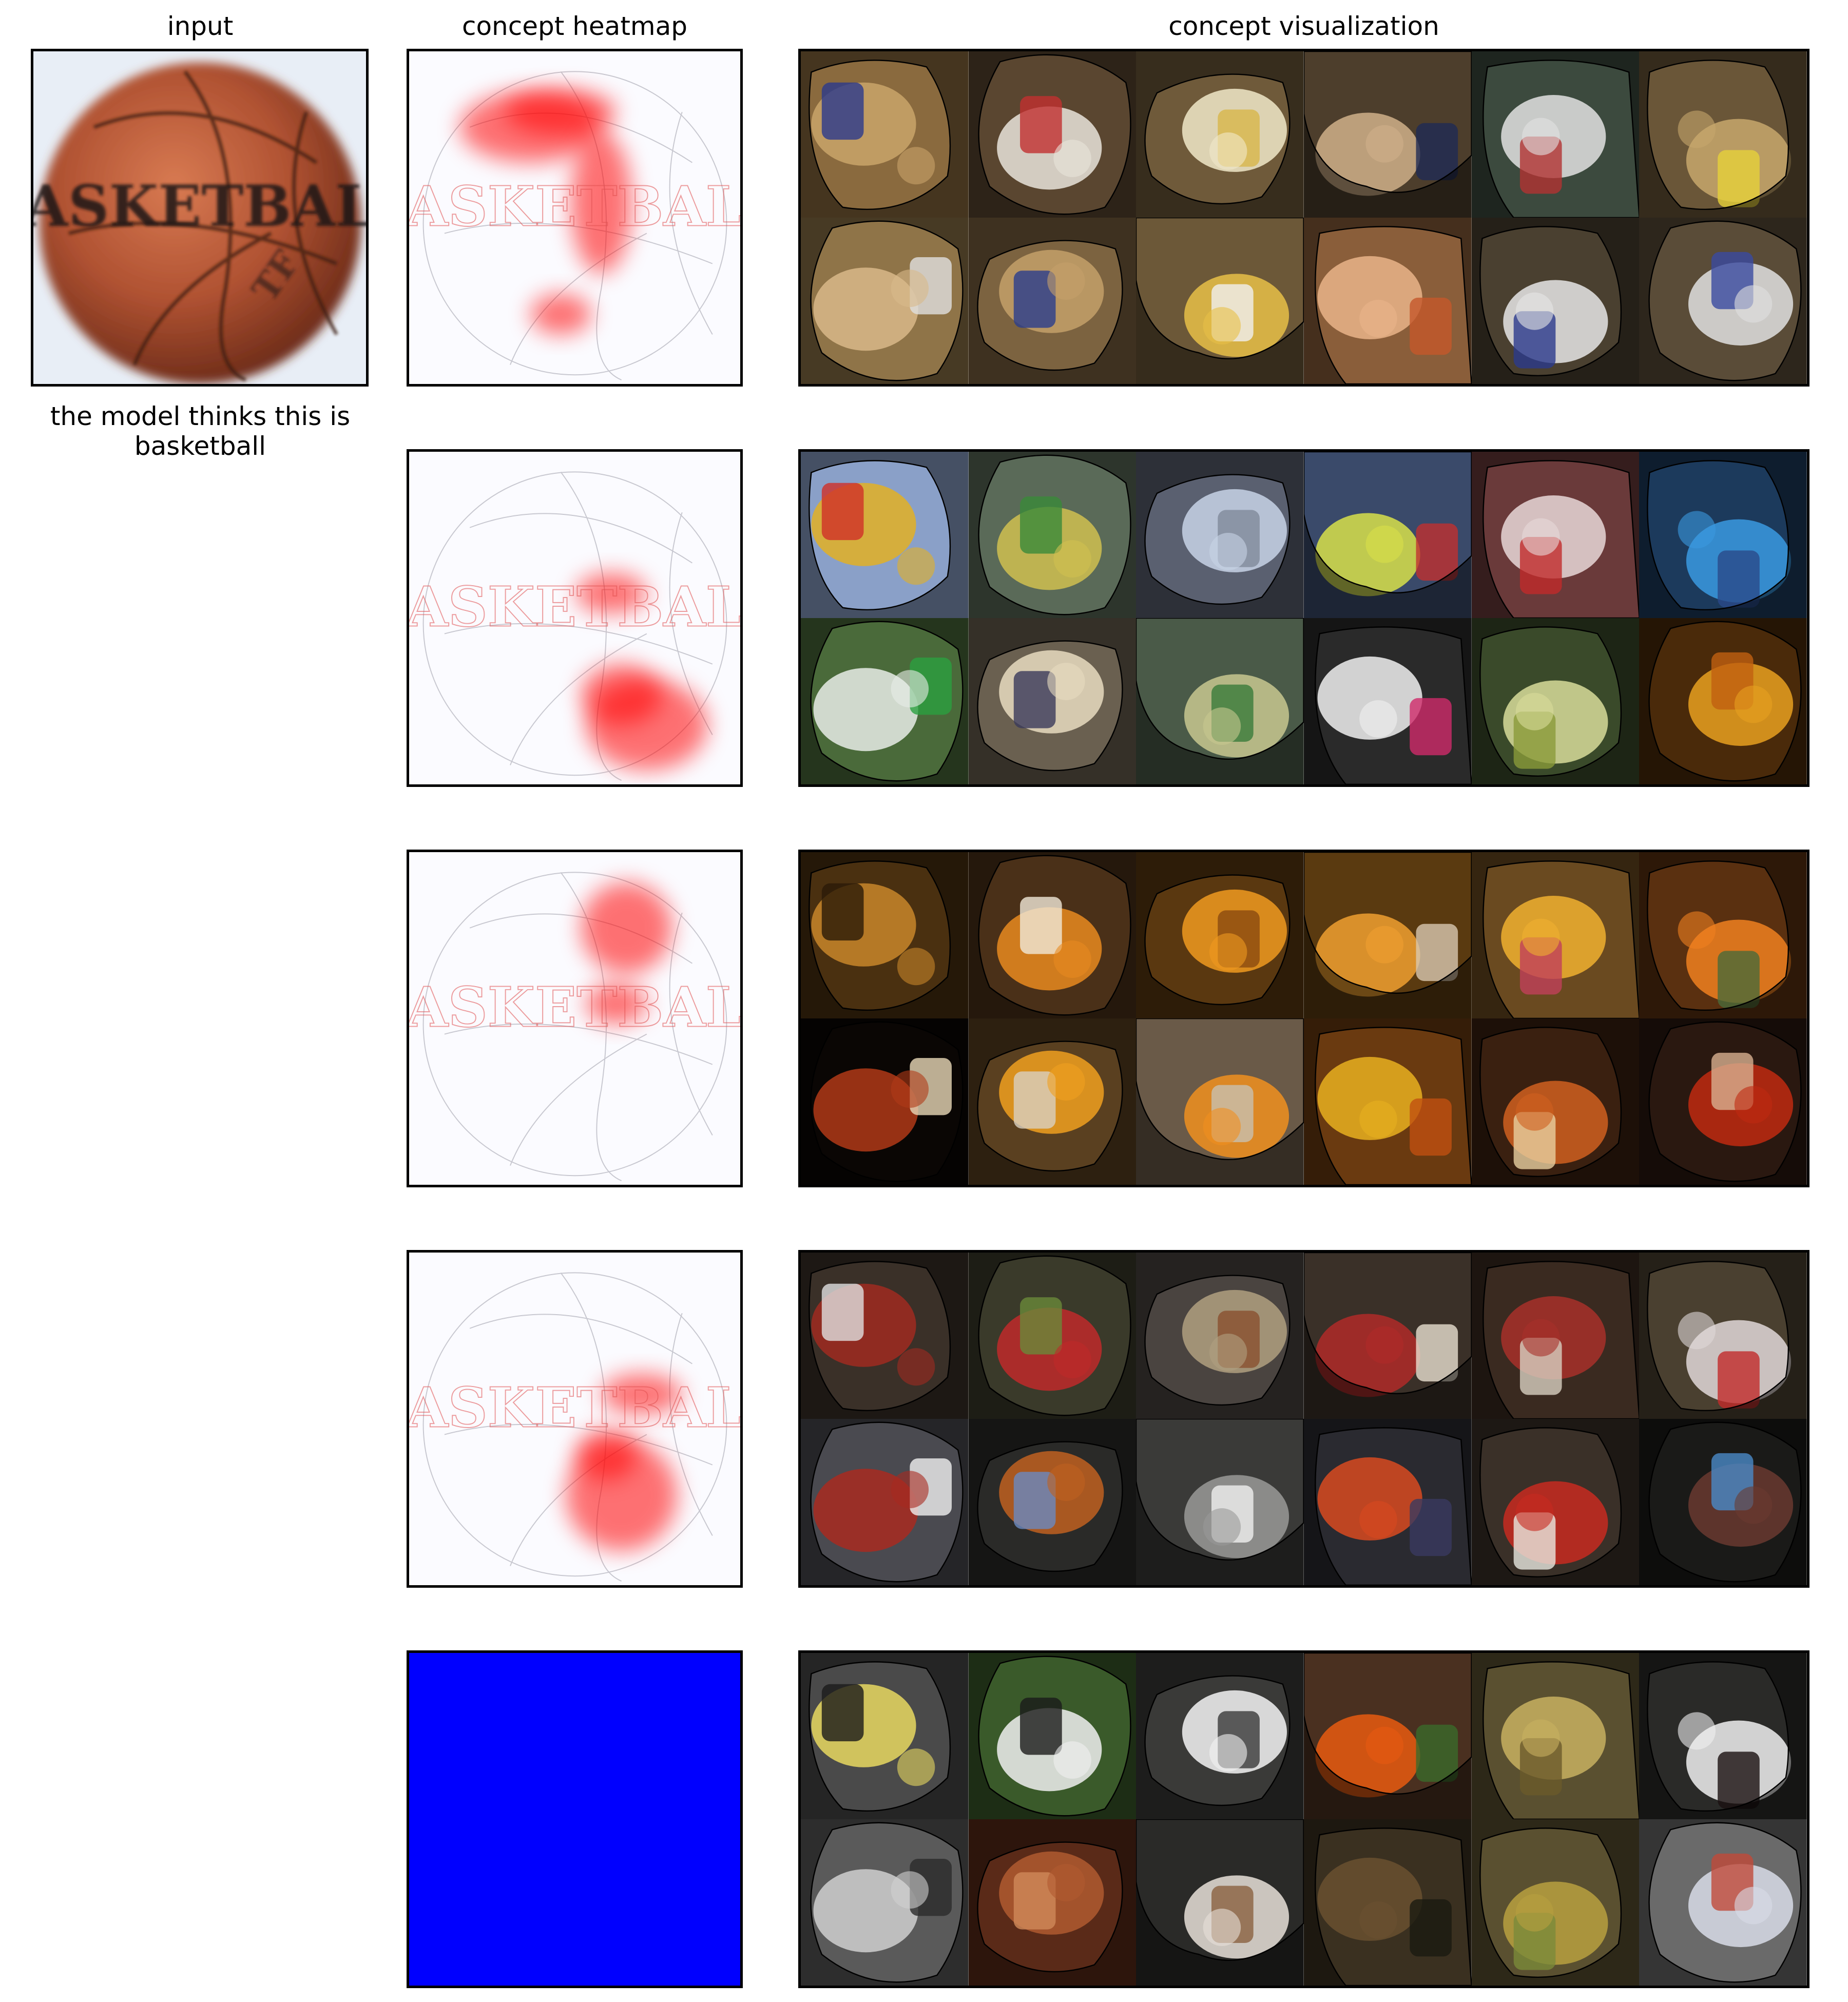 This screenshot has height=2002, width=1848. I want to click on concept-tile-mango-pieces, so click(1387, 1101).